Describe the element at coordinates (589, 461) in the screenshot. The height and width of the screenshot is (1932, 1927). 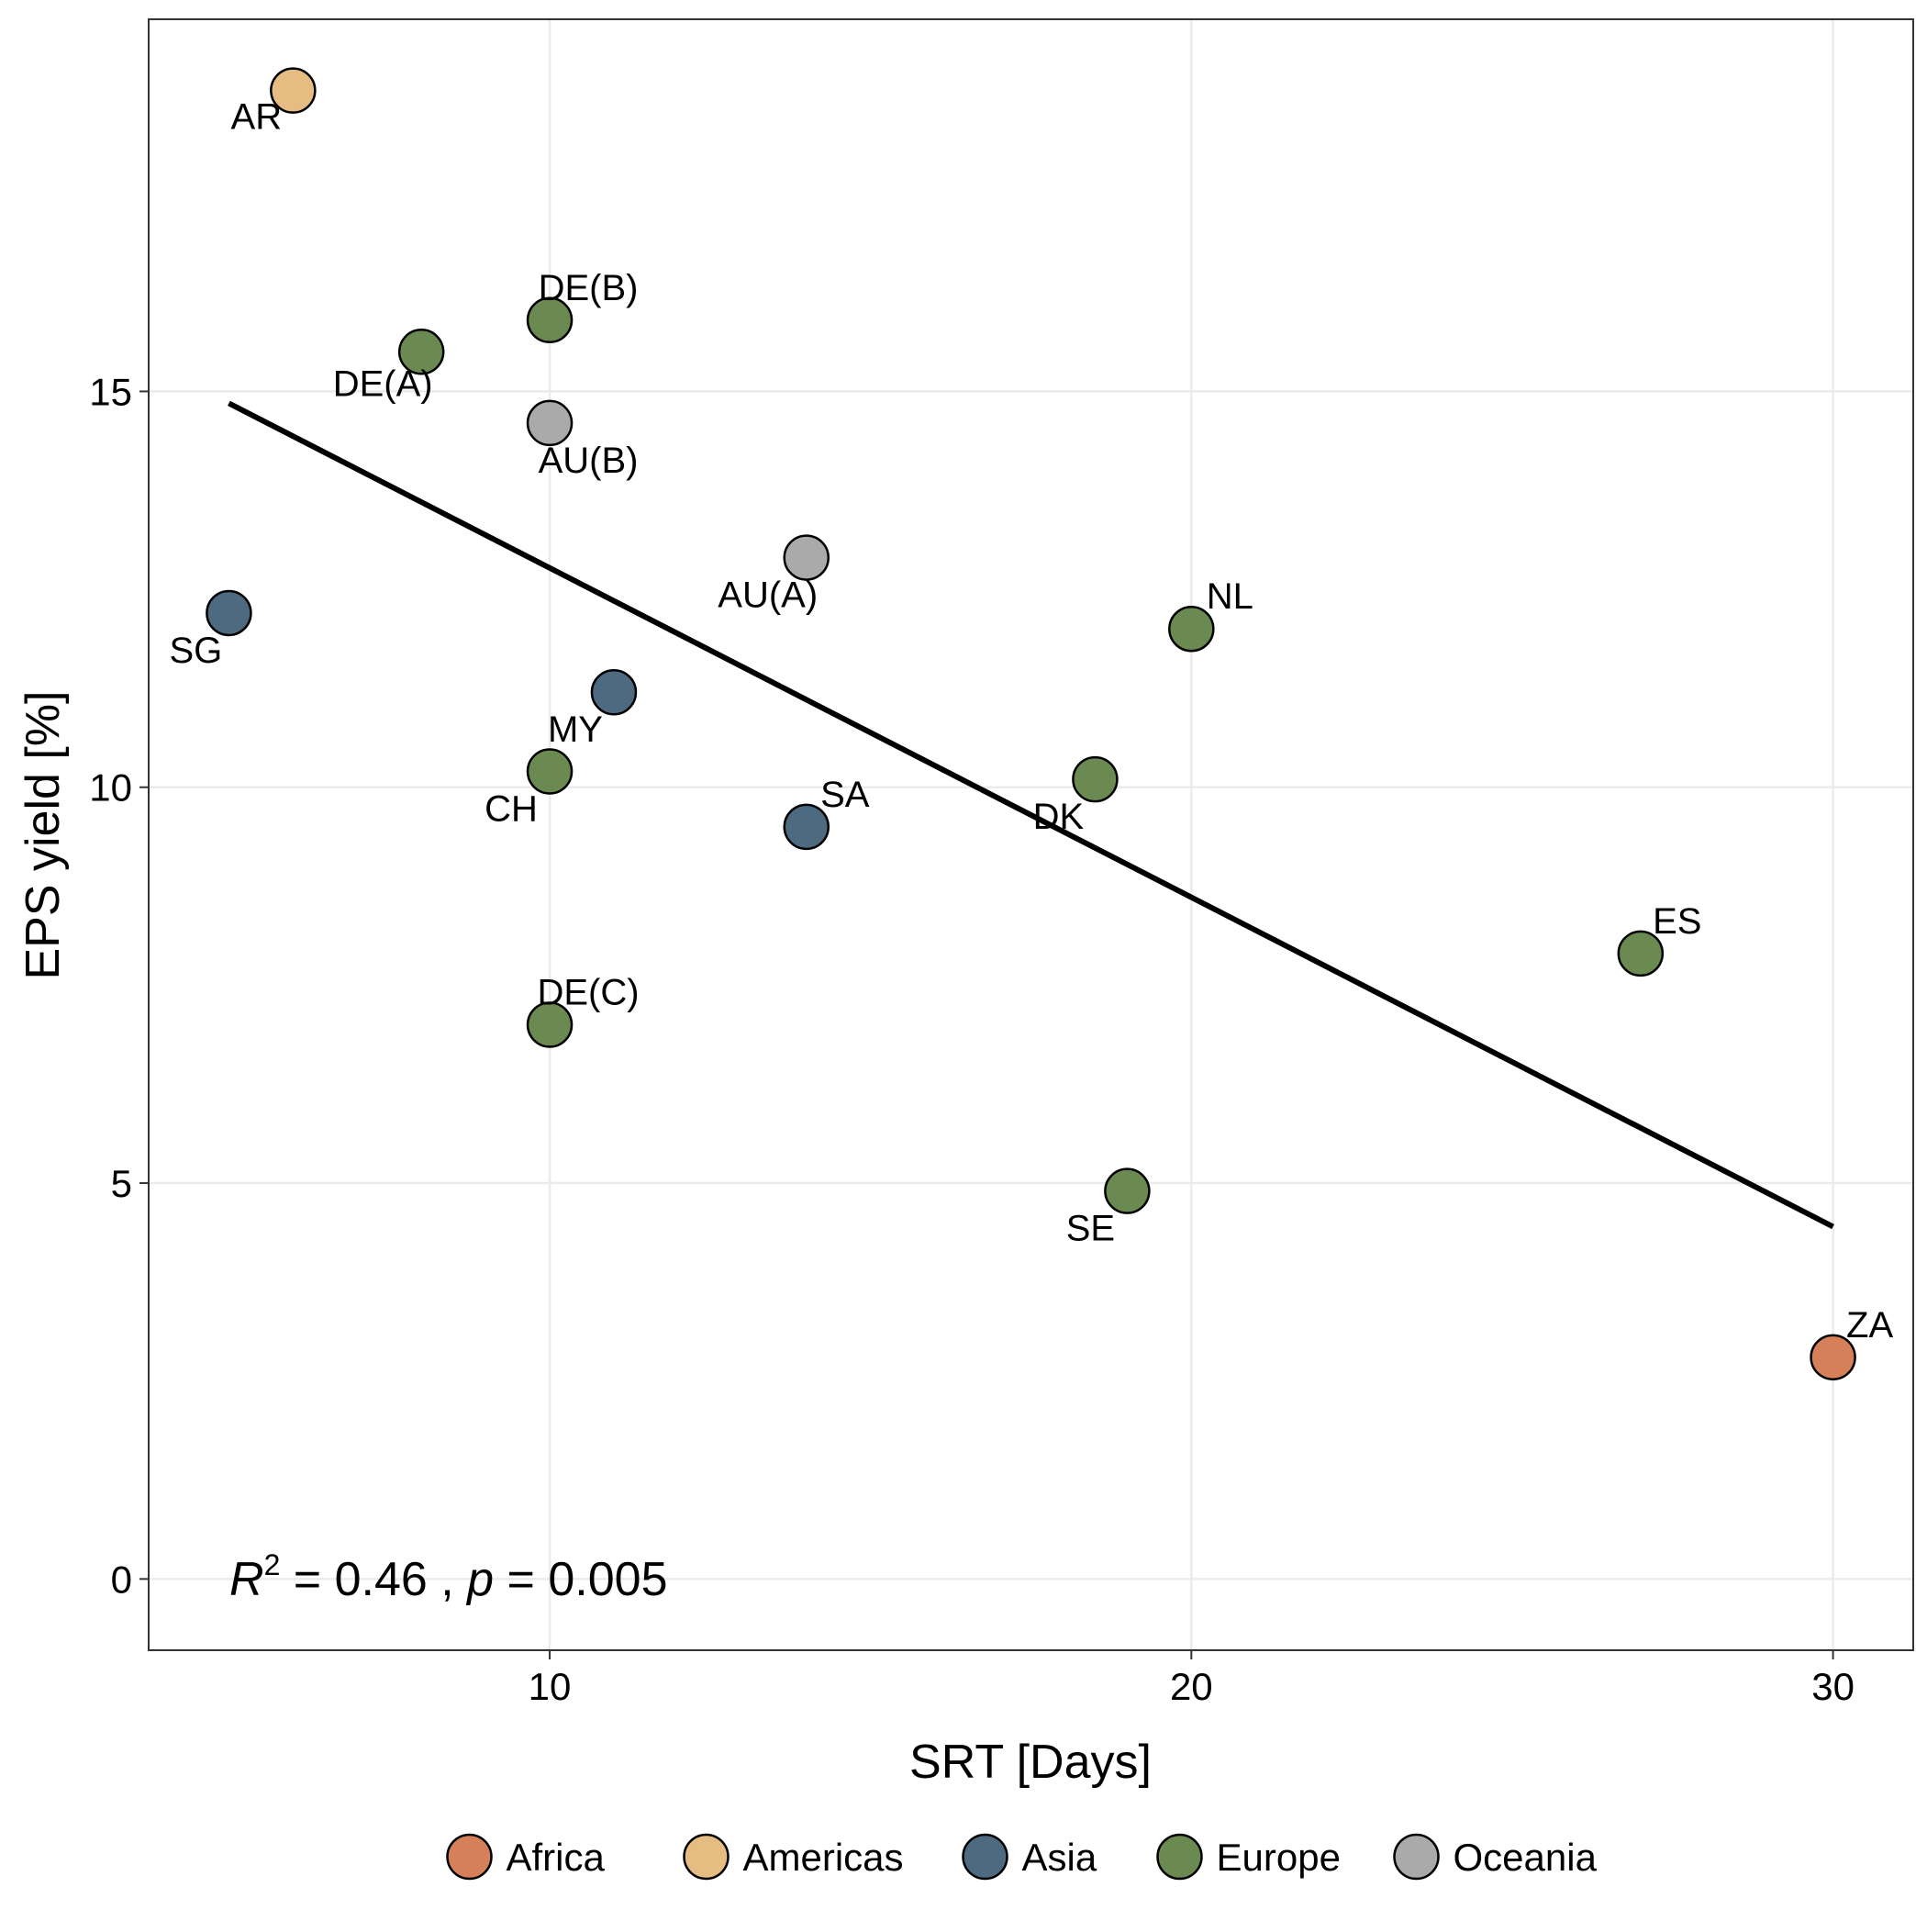
I see `point-label: AU(B)` at that location.